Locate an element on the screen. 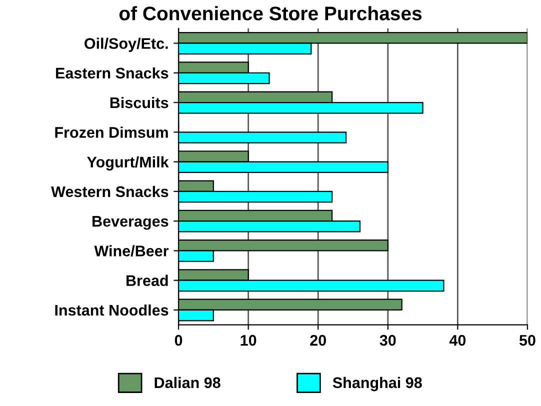  y-tick-label: Wine/Beer is located at coordinates (131, 251).